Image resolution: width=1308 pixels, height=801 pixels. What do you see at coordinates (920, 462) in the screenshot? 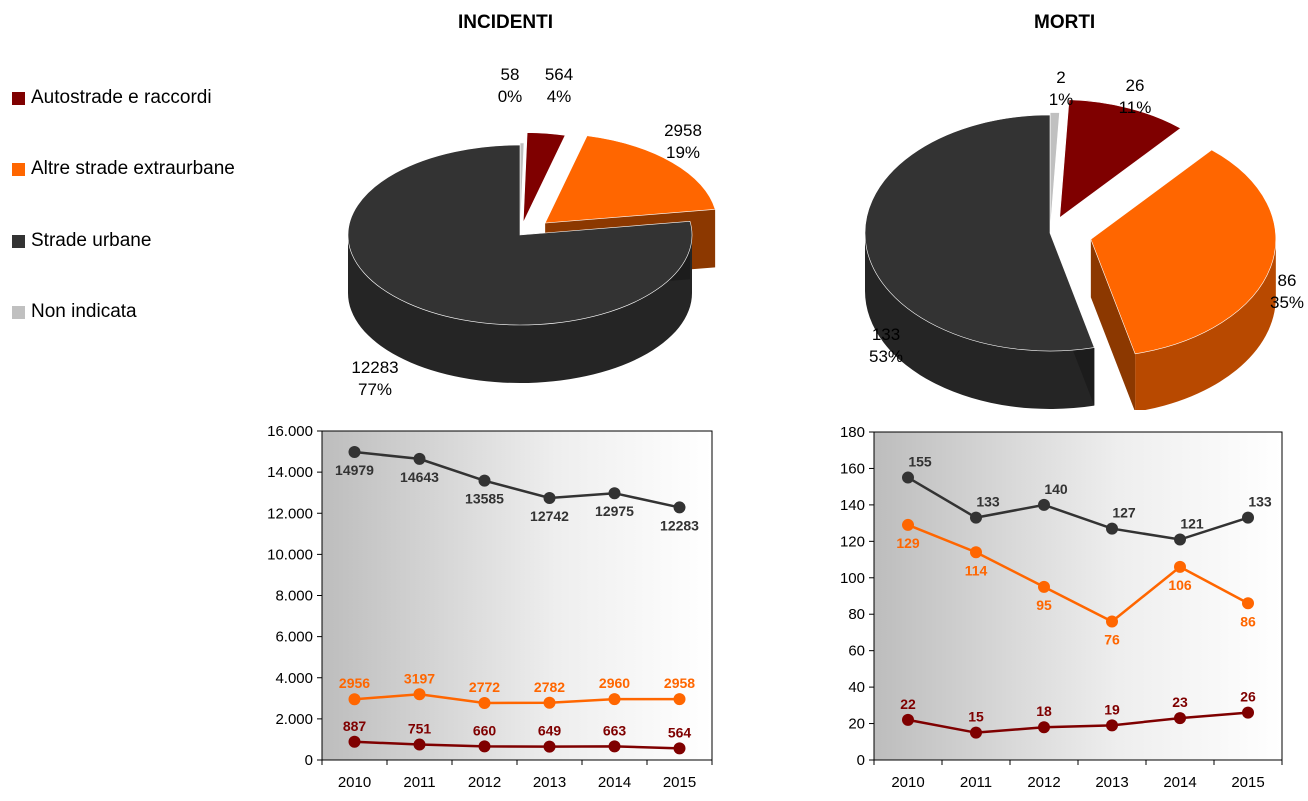
I see `data-label: 155` at bounding box center [920, 462].